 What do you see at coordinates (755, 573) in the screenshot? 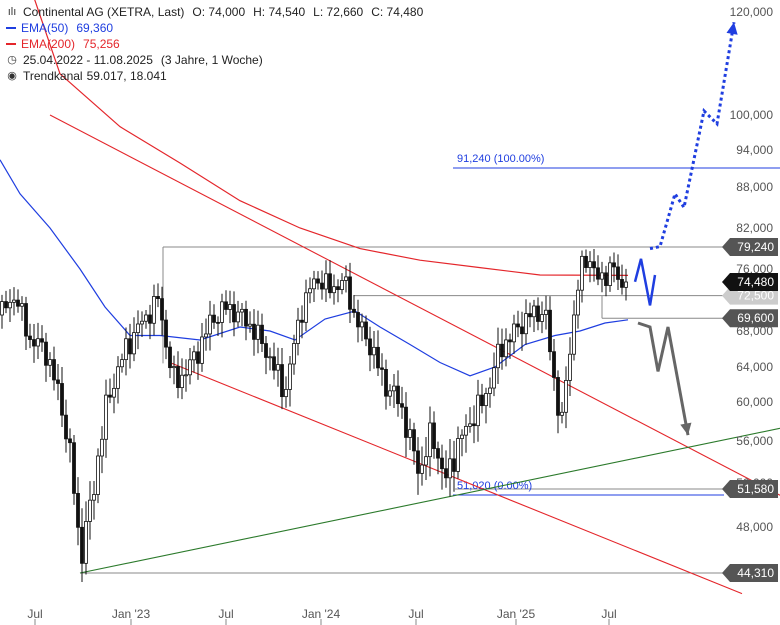
I see `svg-text: 44,310` at bounding box center [755, 573].